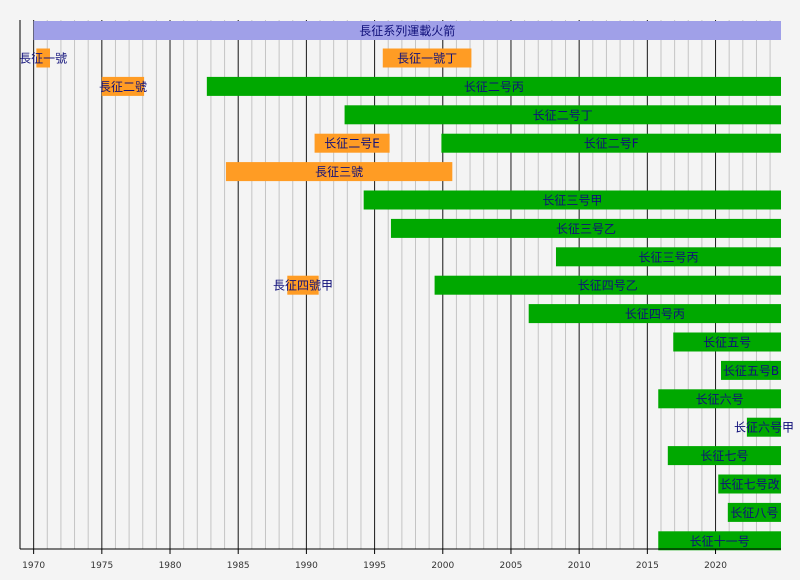 This screenshot has width=800, height=580. I want to click on title-bar, so click(407, 30).